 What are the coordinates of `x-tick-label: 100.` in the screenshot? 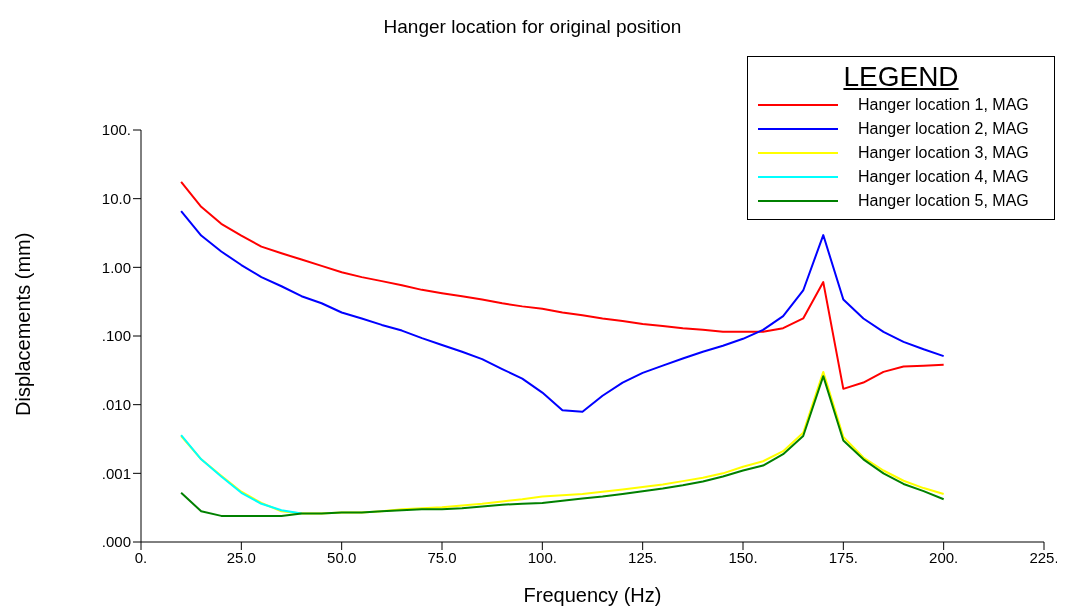 It's located at (542, 557).